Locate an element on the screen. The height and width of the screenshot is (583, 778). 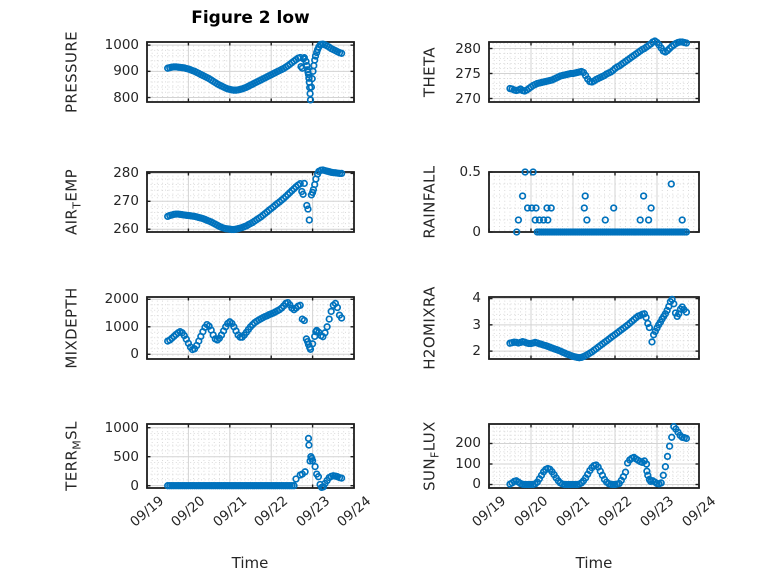
ylabel-terr-msl: TERRMSL is located at coordinates (73, 456).